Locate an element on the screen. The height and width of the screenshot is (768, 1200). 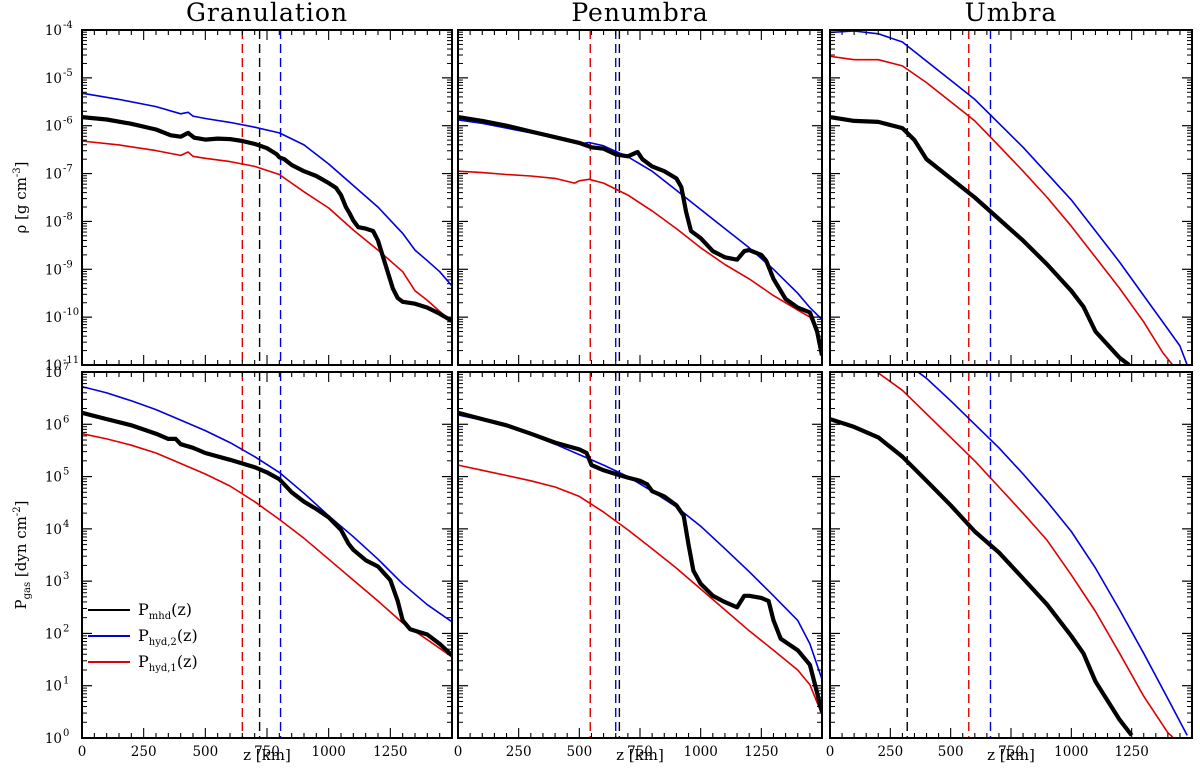
y-axis-labels: ρ [g cm-3]Pgas [dyn cm-2] is located at coordinates (22, 385).